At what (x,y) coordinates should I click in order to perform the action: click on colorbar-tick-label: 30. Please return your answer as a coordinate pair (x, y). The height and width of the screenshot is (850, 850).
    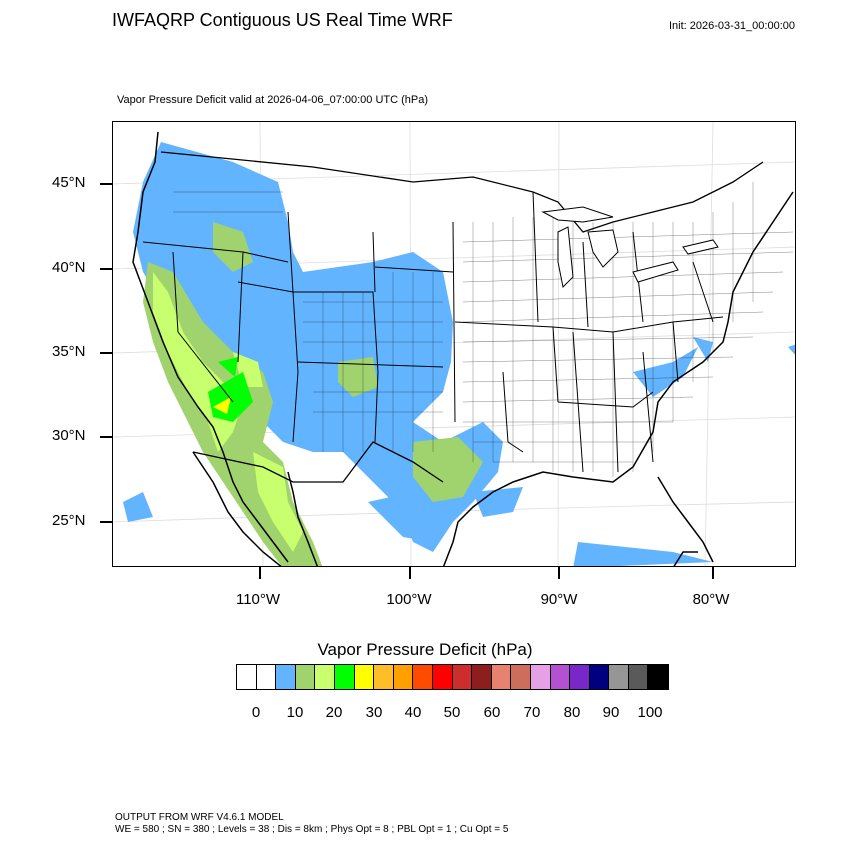
    Looking at the image, I should click on (374, 712).